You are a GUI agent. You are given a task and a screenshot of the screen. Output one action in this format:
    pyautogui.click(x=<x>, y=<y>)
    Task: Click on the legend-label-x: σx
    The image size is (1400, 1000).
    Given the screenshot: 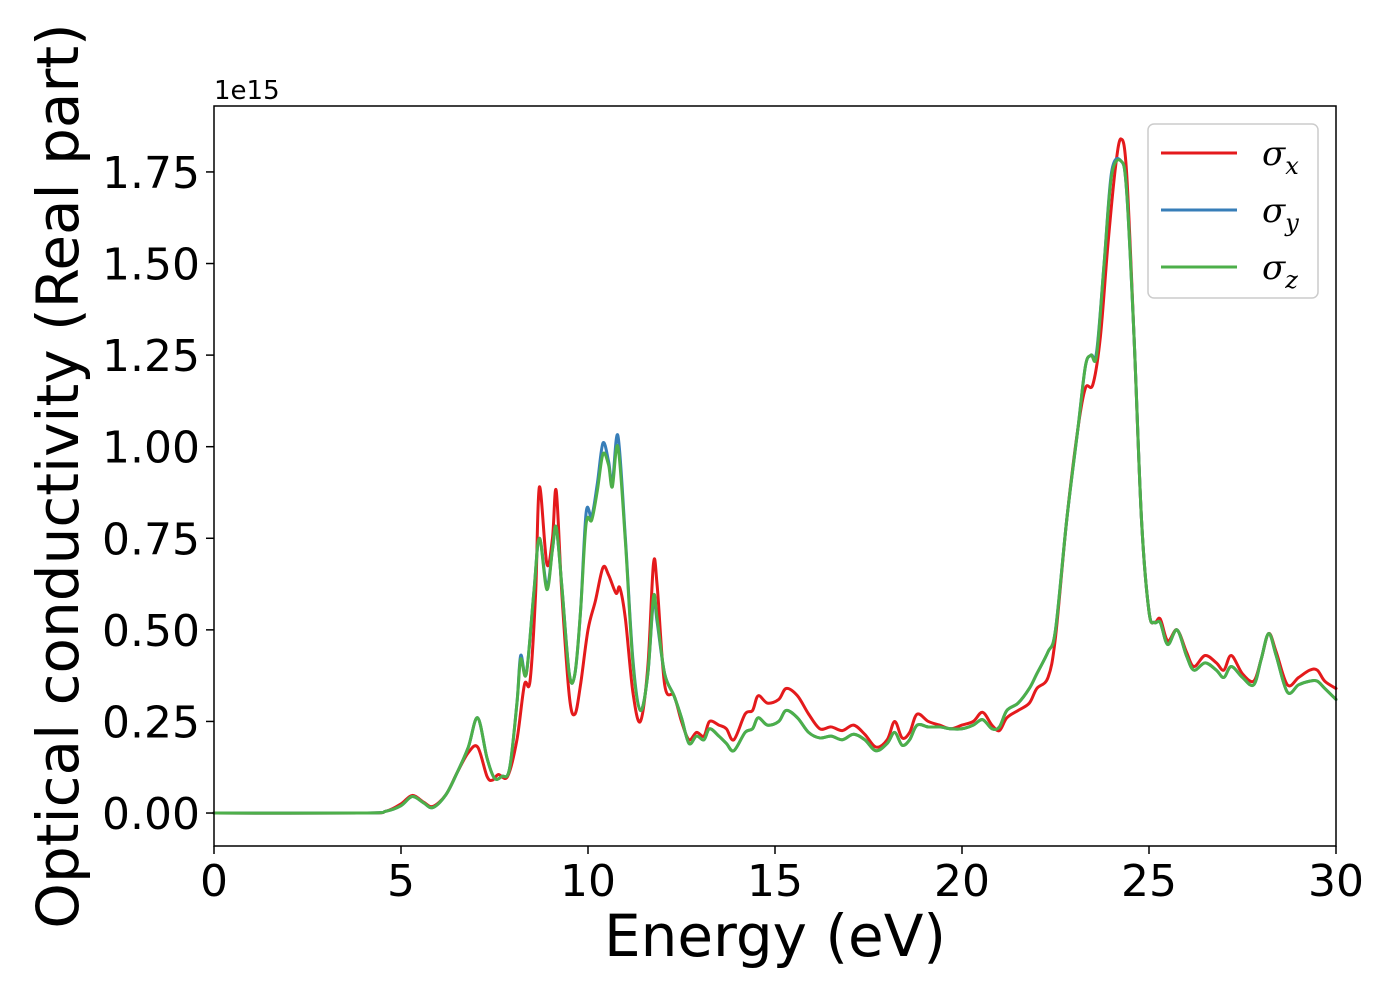 What is the action you would take?
    pyautogui.click(x=1280, y=157)
    